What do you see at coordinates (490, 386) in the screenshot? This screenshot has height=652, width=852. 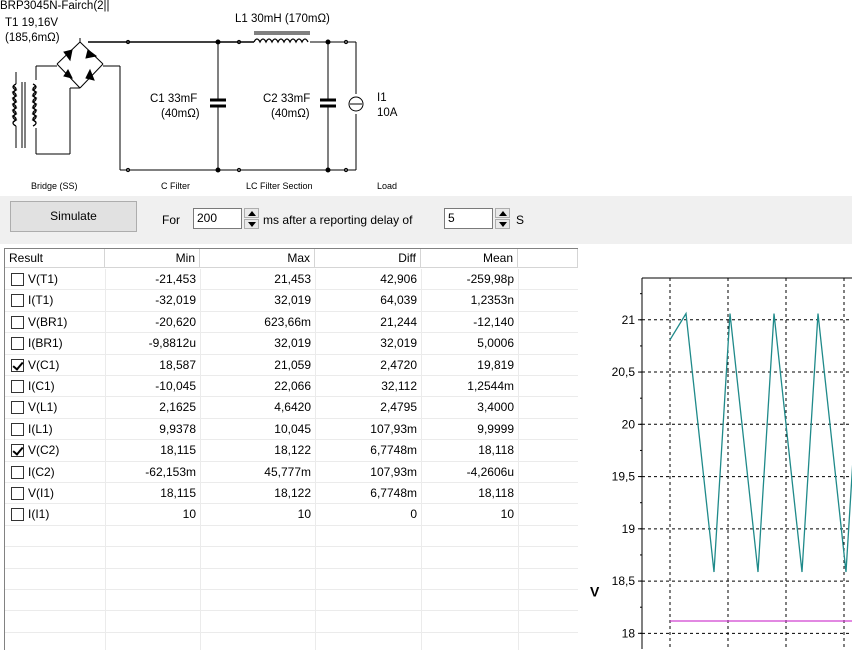 I see `cell-mean: 1,2544m` at bounding box center [490, 386].